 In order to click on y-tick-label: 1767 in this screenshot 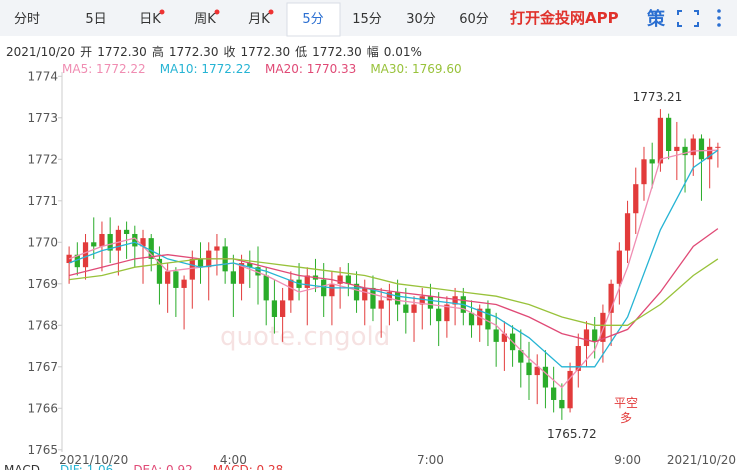, I will do `click(42, 367)`.